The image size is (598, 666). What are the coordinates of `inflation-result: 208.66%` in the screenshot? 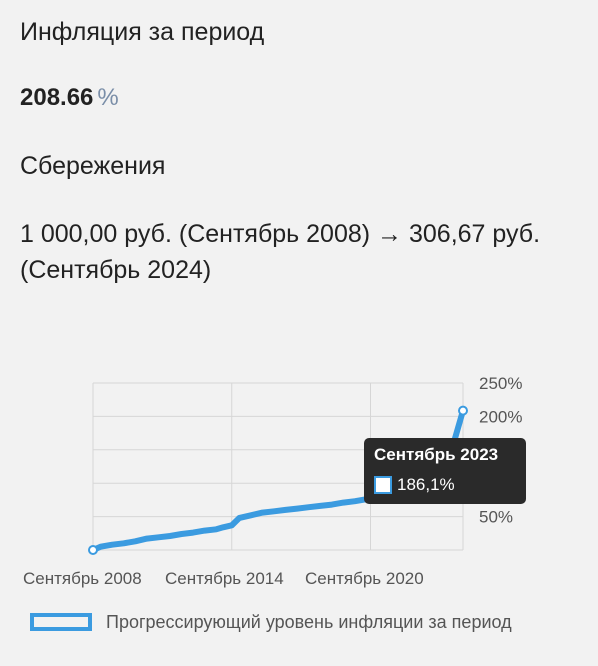 It's located at (69, 98).